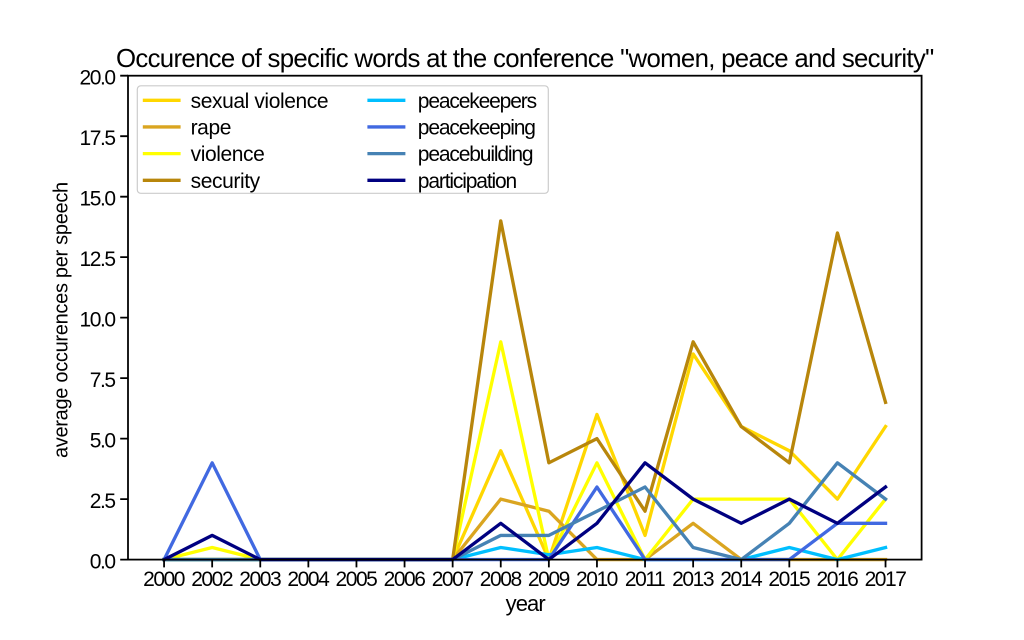  Describe the element at coordinates (405, 579) in the screenshot. I see `svg-text: 2006` at that location.